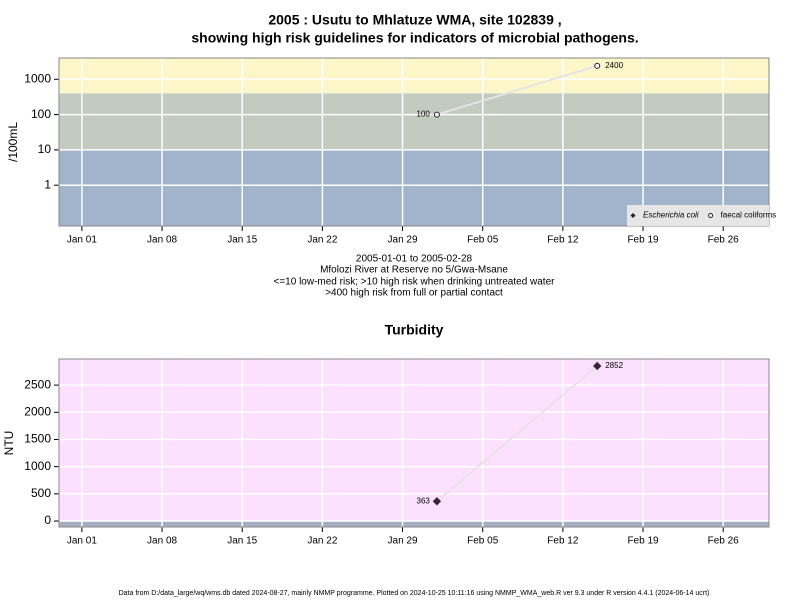  Describe the element at coordinates (41, 493) in the screenshot. I see `y-tick-label: 500` at that location.